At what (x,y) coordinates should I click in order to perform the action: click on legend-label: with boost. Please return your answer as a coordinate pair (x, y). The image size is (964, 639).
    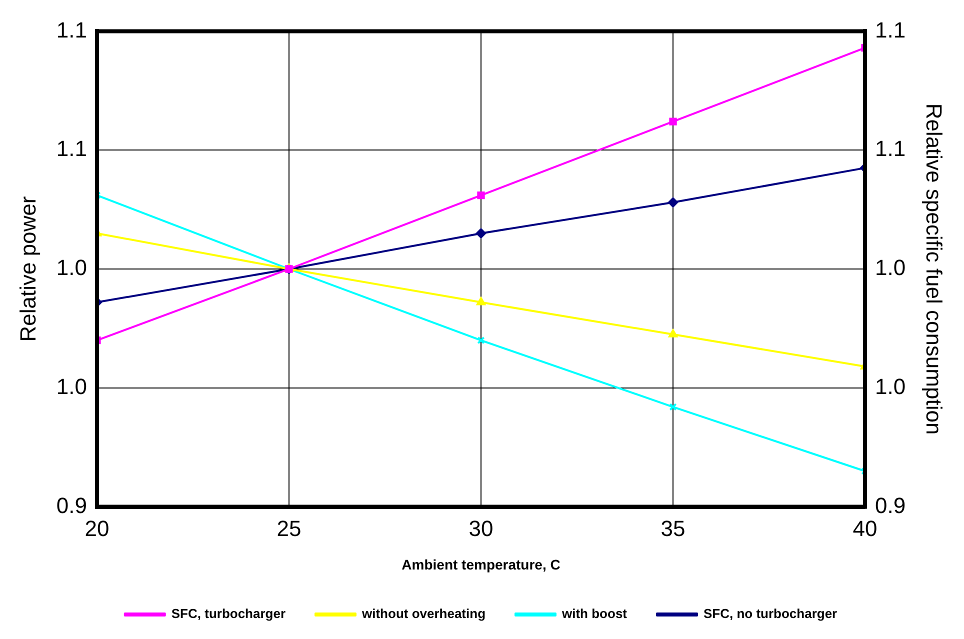
    Looking at the image, I should click on (594, 614).